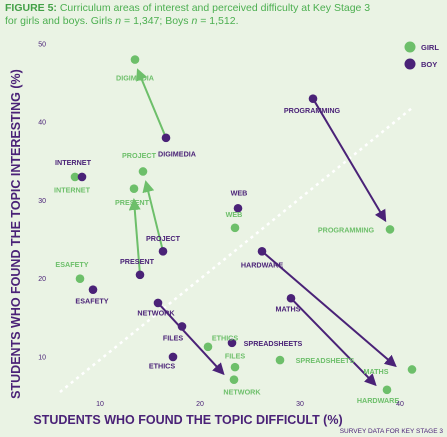 The height and width of the screenshot is (437, 447). Describe the element at coordinates (42, 123) in the screenshot. I see `y-tick-label: 40` at that location.